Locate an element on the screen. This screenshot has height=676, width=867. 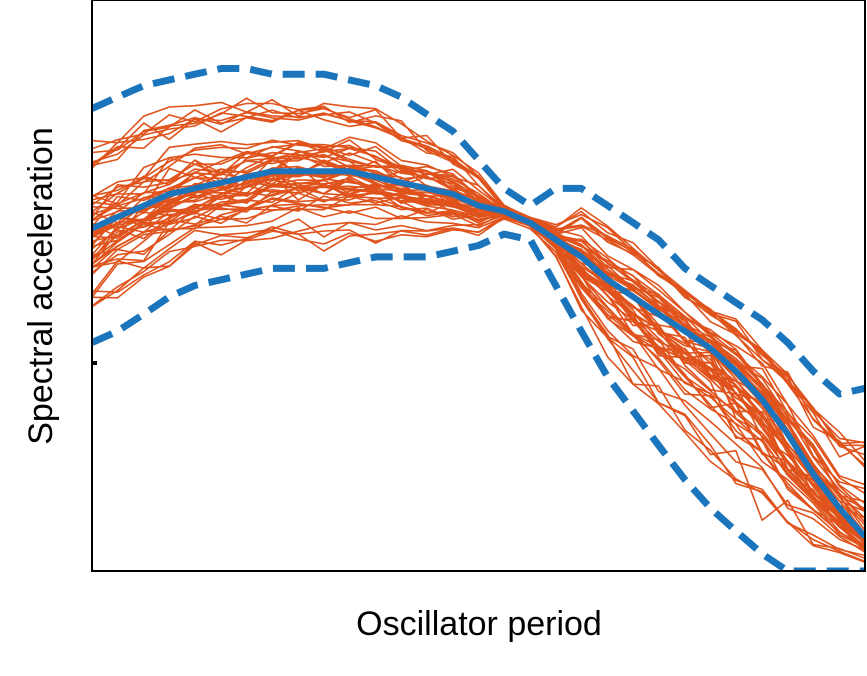
y-tick-mark is located at coordinates (94, 363).